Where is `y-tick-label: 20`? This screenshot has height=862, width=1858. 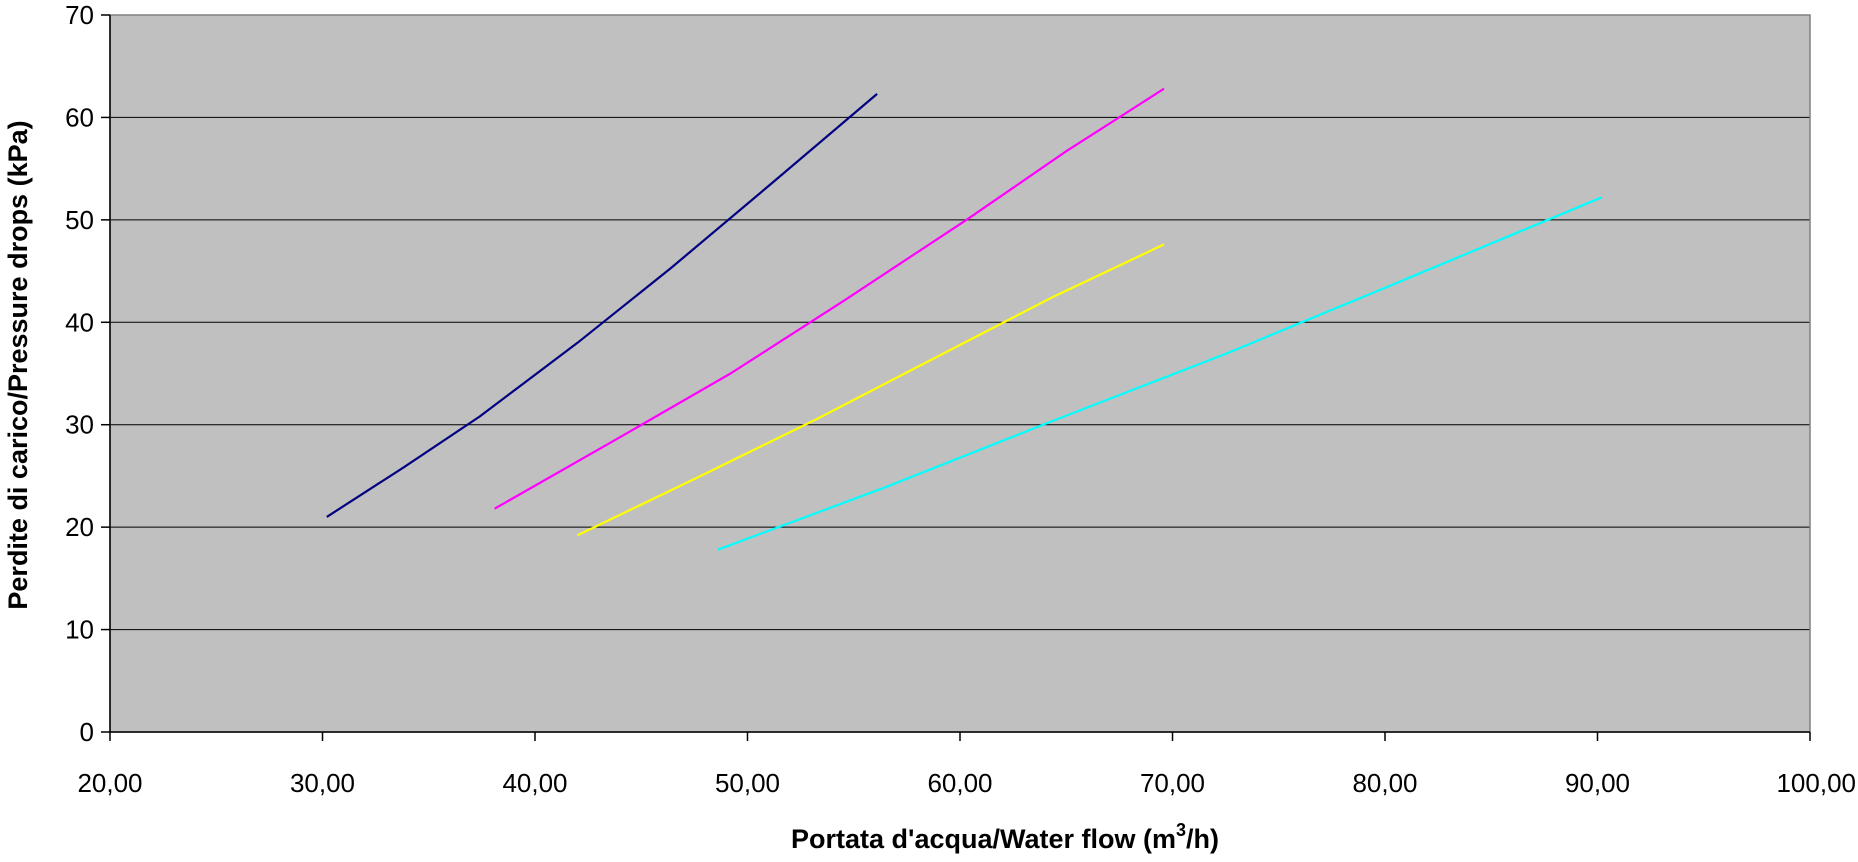
y-tick-label: 20 is located at coordinates (79, 527).